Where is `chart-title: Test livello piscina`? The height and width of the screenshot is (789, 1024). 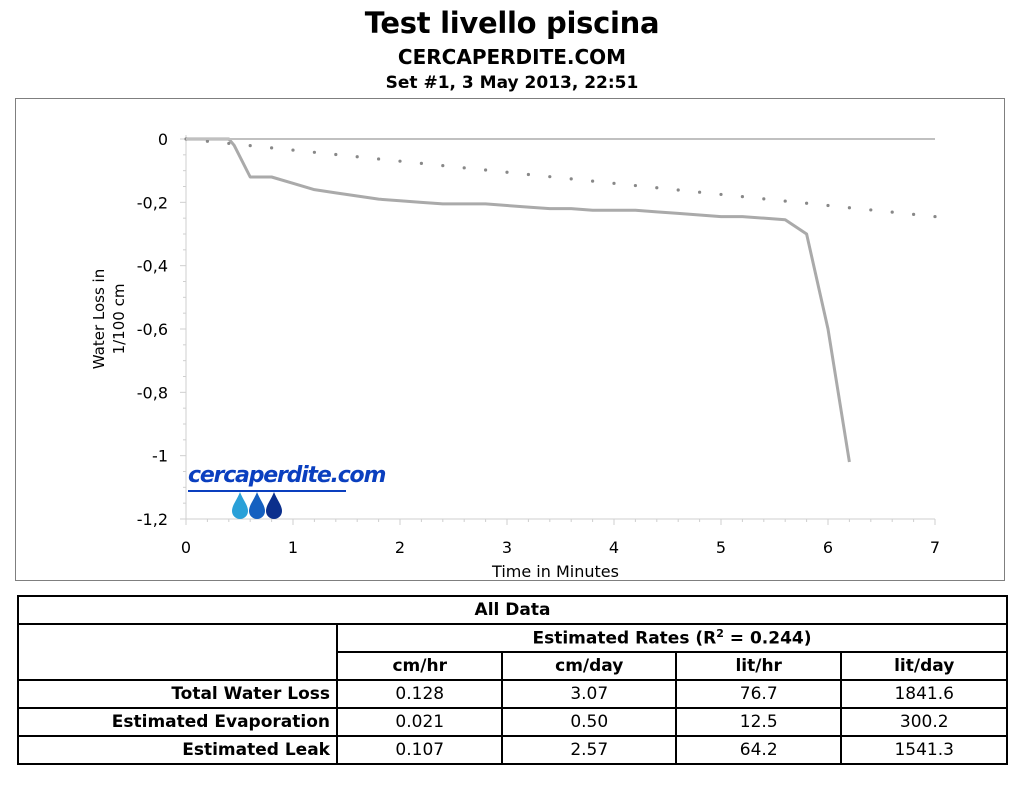 chart-title: Test livello piscina is located at coordinates (512, 23).